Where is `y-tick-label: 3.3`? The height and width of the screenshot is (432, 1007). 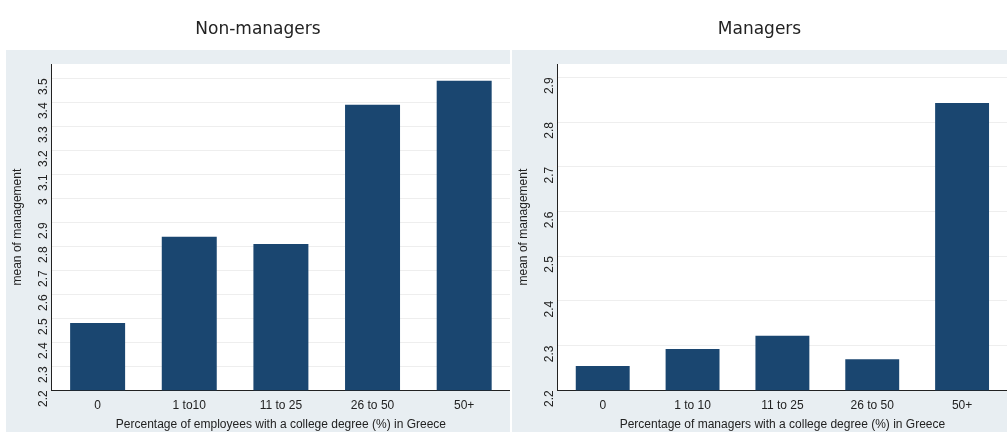
y-tick-label: 3.3 is located at coordinates (43, 135).